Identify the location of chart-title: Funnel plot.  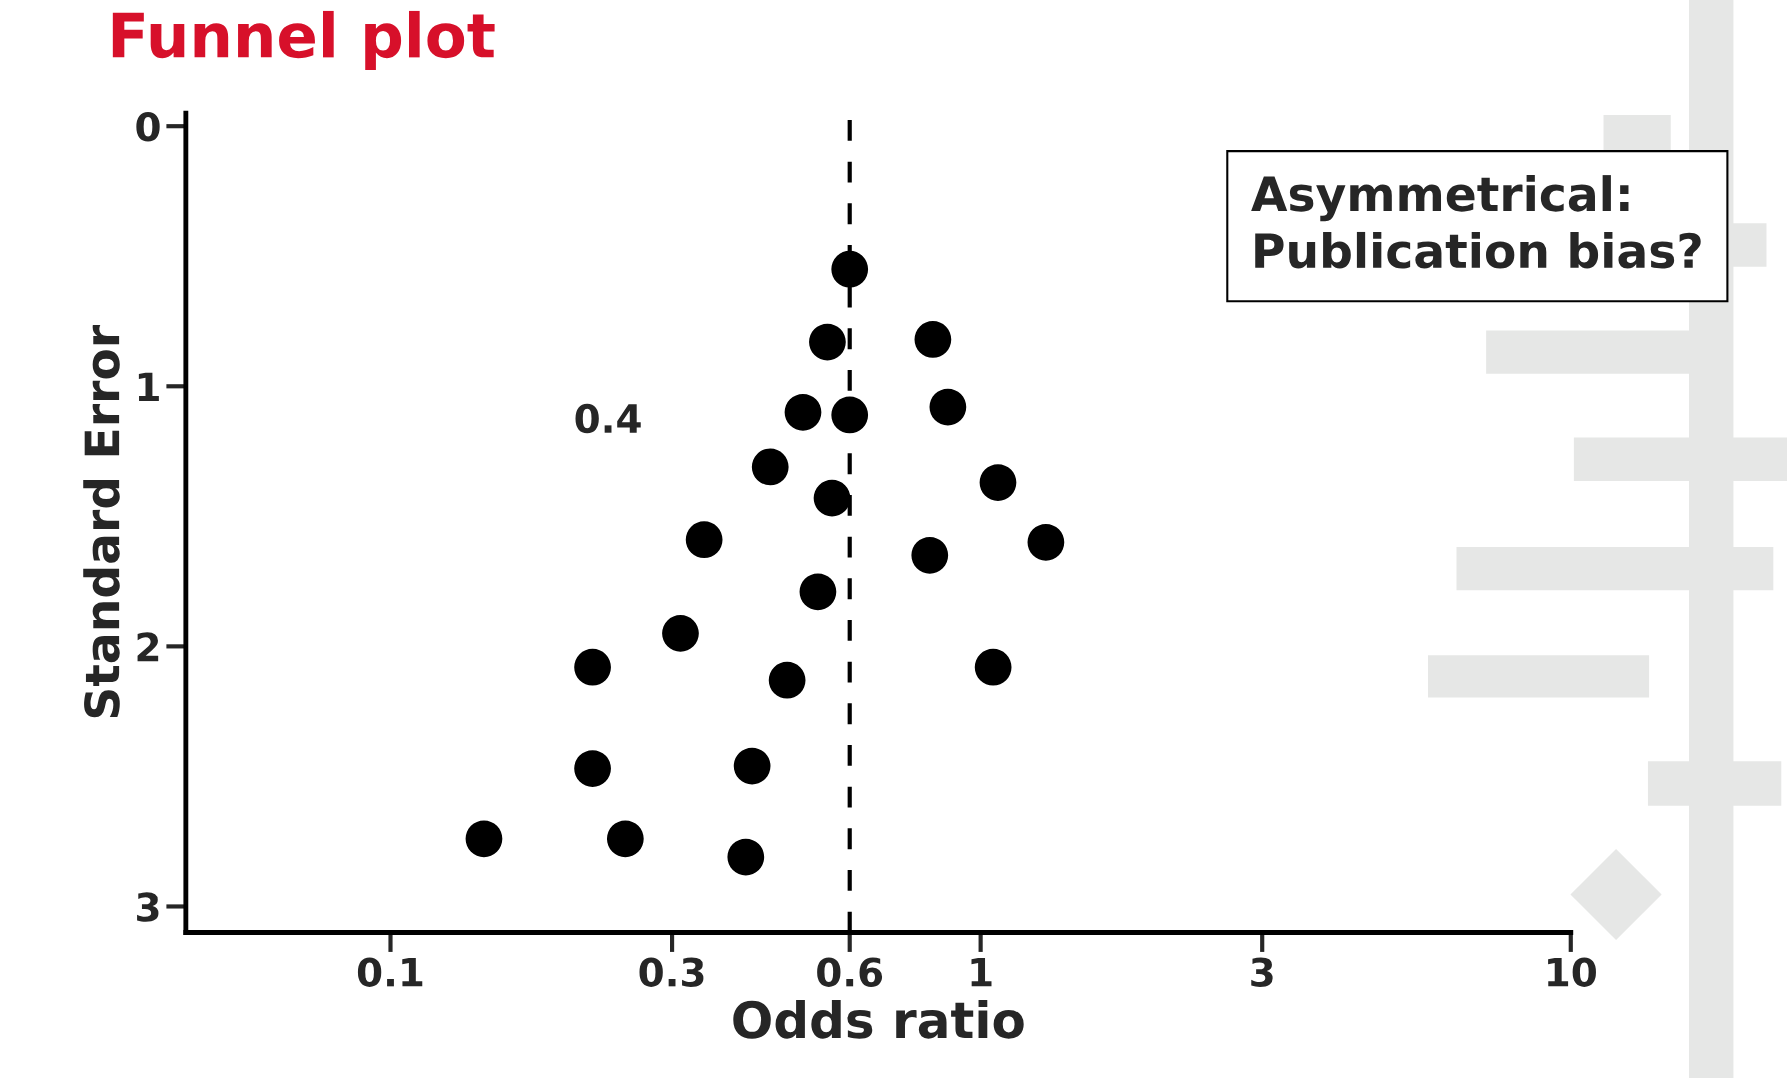
(303, 40).